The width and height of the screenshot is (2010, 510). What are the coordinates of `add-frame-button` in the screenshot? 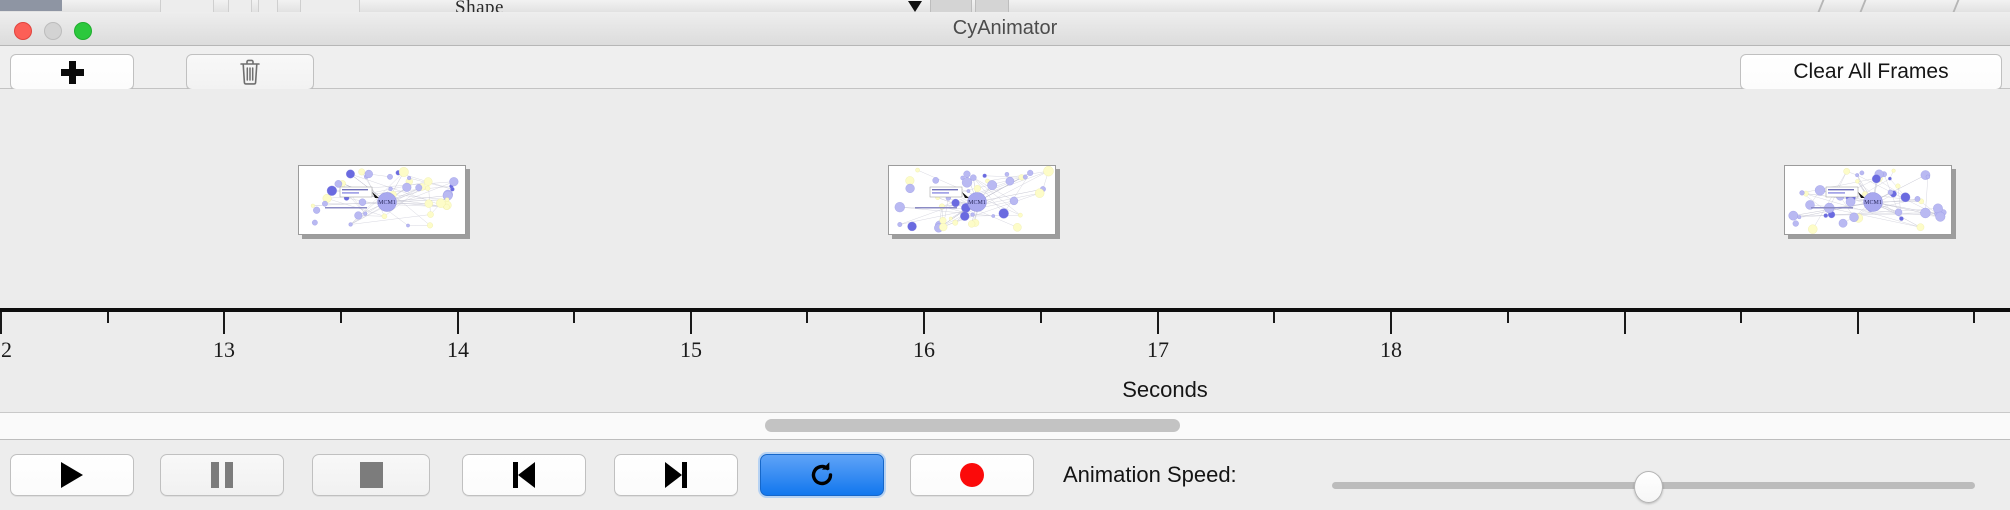 It's located at (72, 72).